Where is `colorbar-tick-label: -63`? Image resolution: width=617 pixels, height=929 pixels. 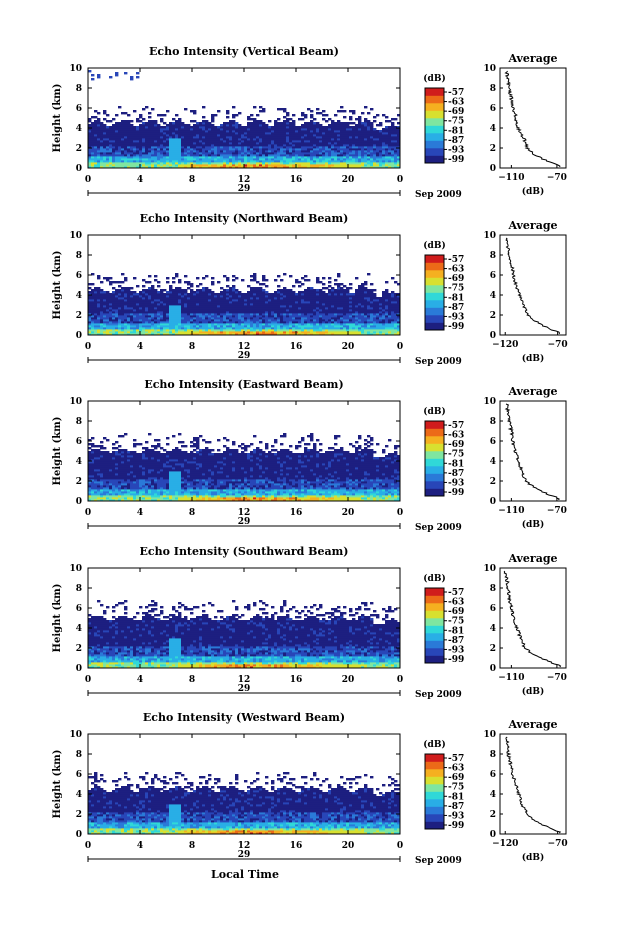
colorbar-tick-label: -63 is located at coordinates (456, 603).